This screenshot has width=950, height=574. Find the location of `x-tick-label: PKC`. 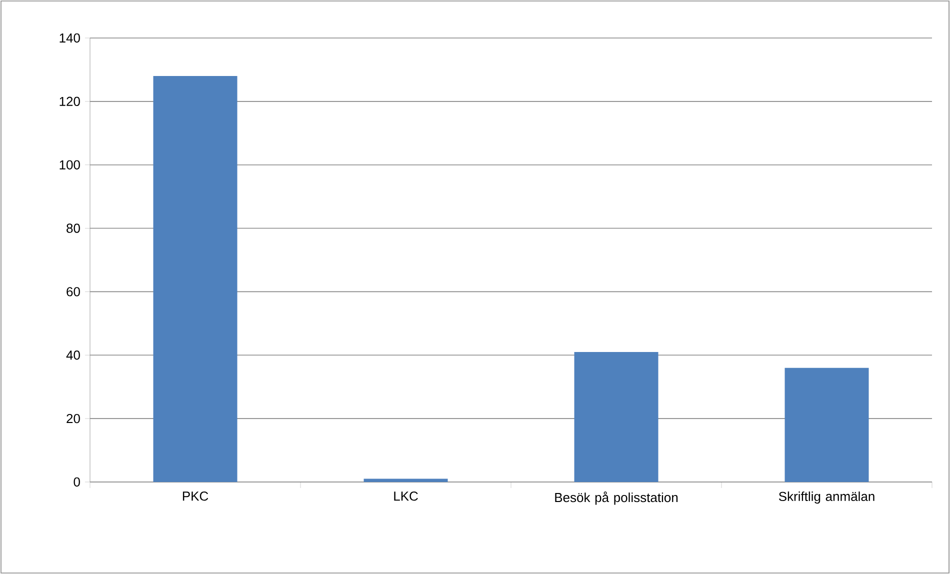

x-tick-label: PKC is located at coordinates (195, 496).